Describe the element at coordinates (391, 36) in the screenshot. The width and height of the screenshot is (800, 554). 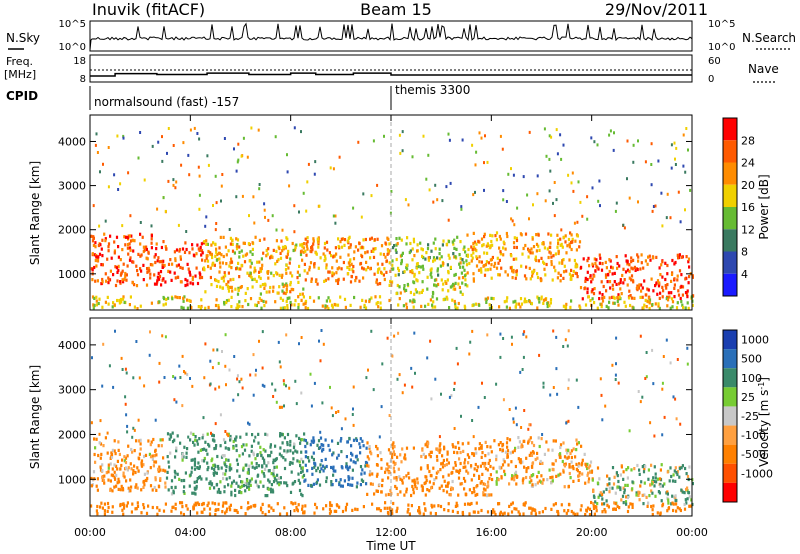
I see `noise-trace` at that location.